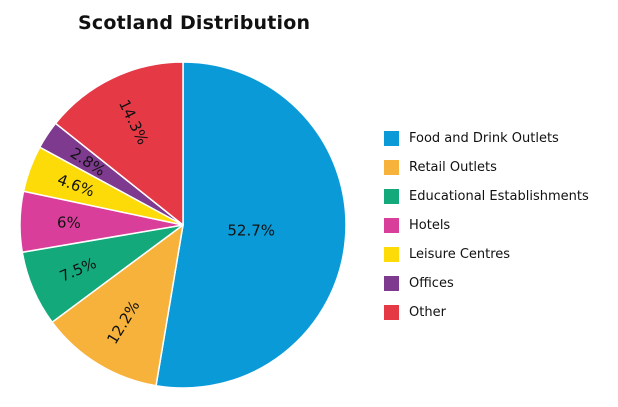 The image size is (618, 407). Describe the element at coordinates (251, 231) in the screenshot. I see `slice-label-food-and-drink-outlets: 52.7%` at that location.